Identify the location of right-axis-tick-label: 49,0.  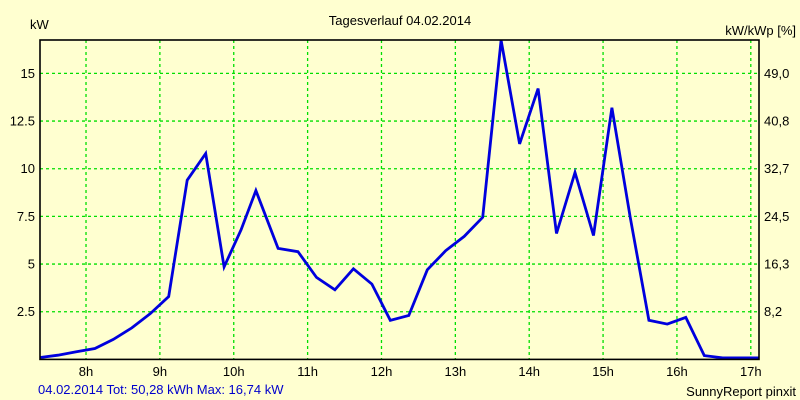
(776, 73).